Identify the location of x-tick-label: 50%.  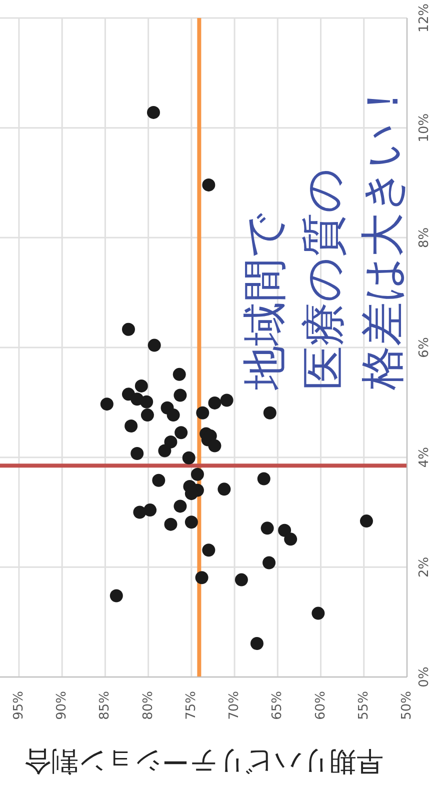
(407, 705).